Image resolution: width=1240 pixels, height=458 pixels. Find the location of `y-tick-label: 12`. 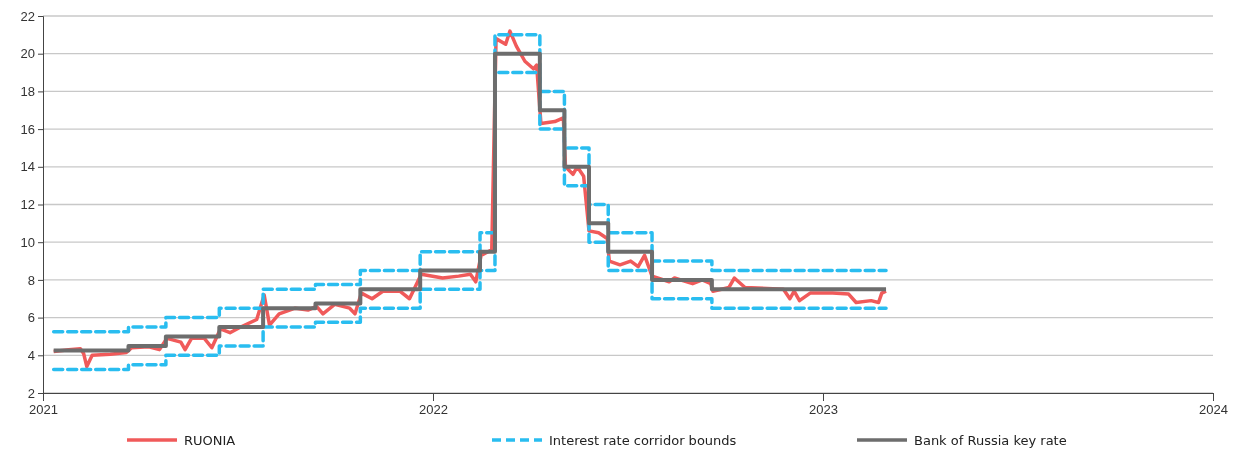

y-tick-label: 12 is located at coordinates (27, 205).